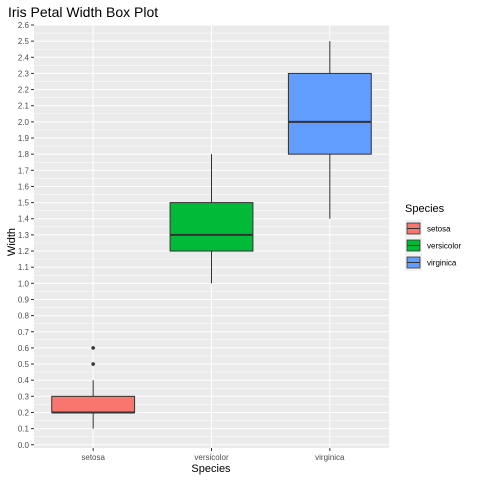 This screenshot has width=480, height=480. What do you see at coordinates (442, 263) in the screenshot?
I see `legend-label: virginica` at bounding box center [442, 263].